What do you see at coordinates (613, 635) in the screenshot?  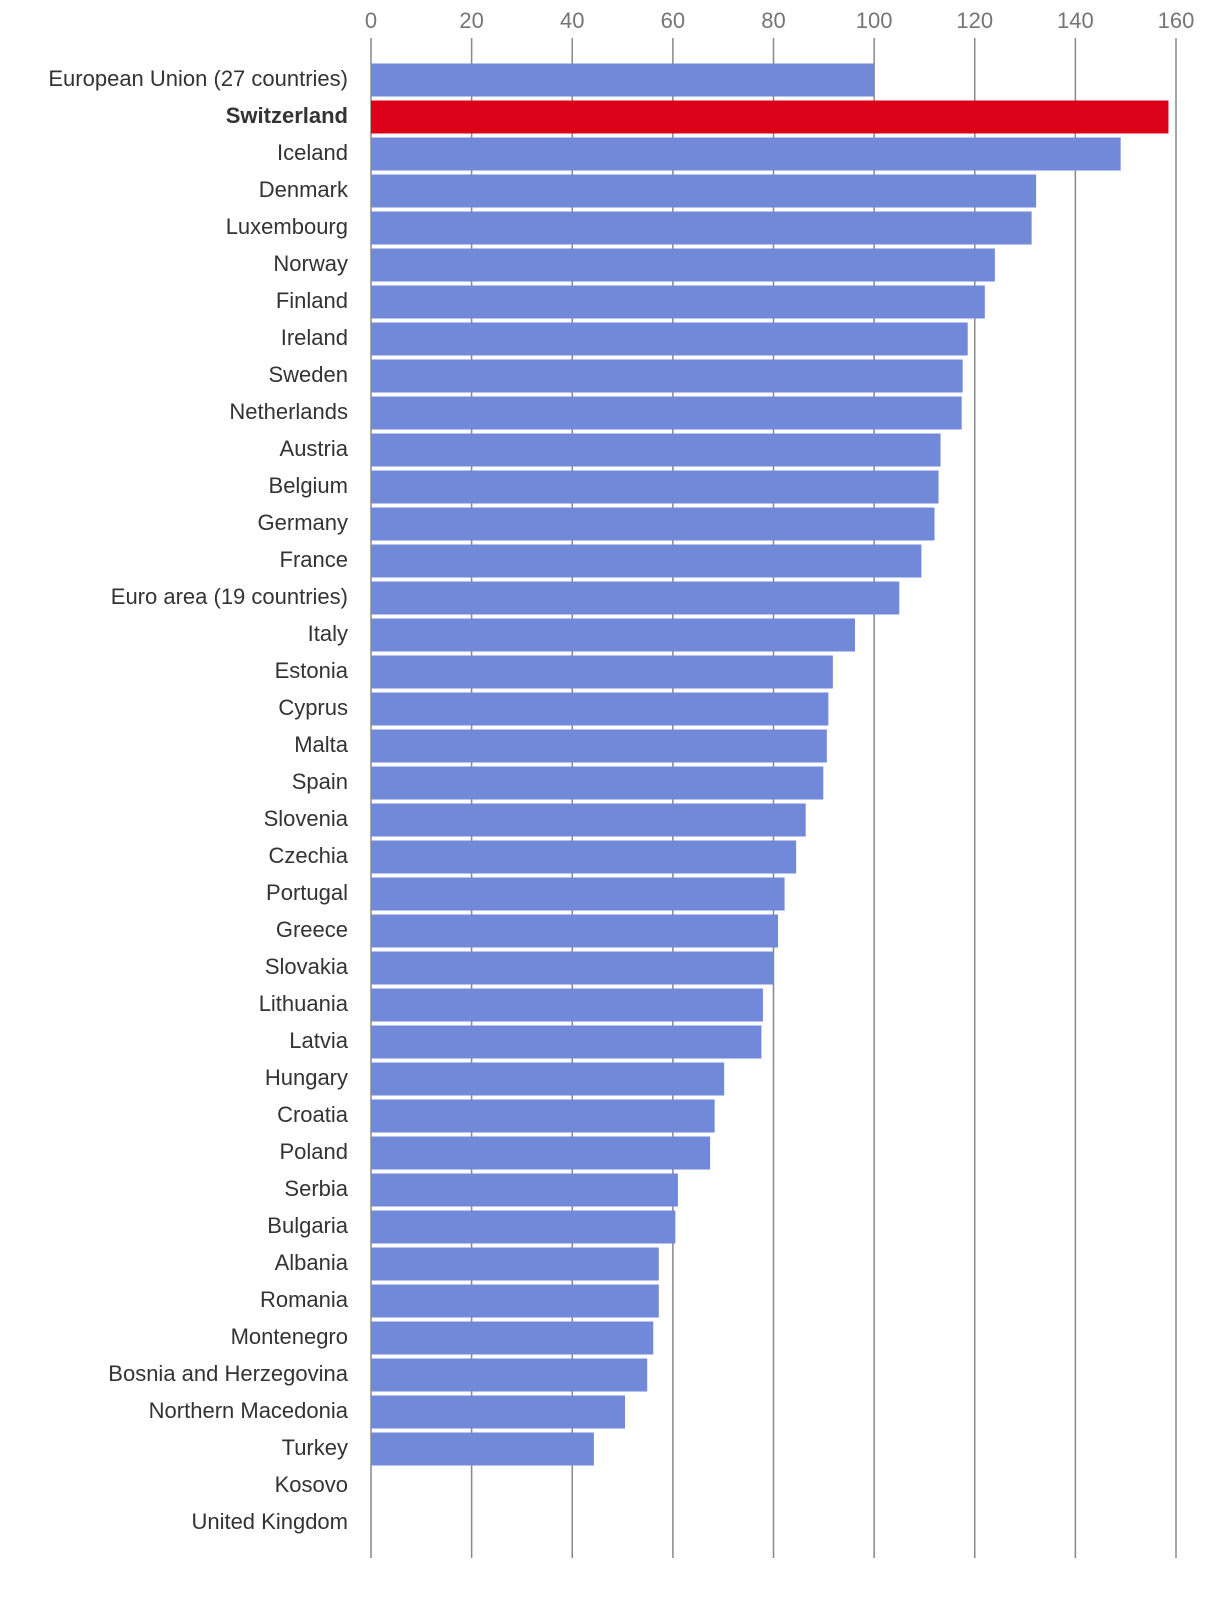 I see `bar-italy` at bounding box center [613, 635].